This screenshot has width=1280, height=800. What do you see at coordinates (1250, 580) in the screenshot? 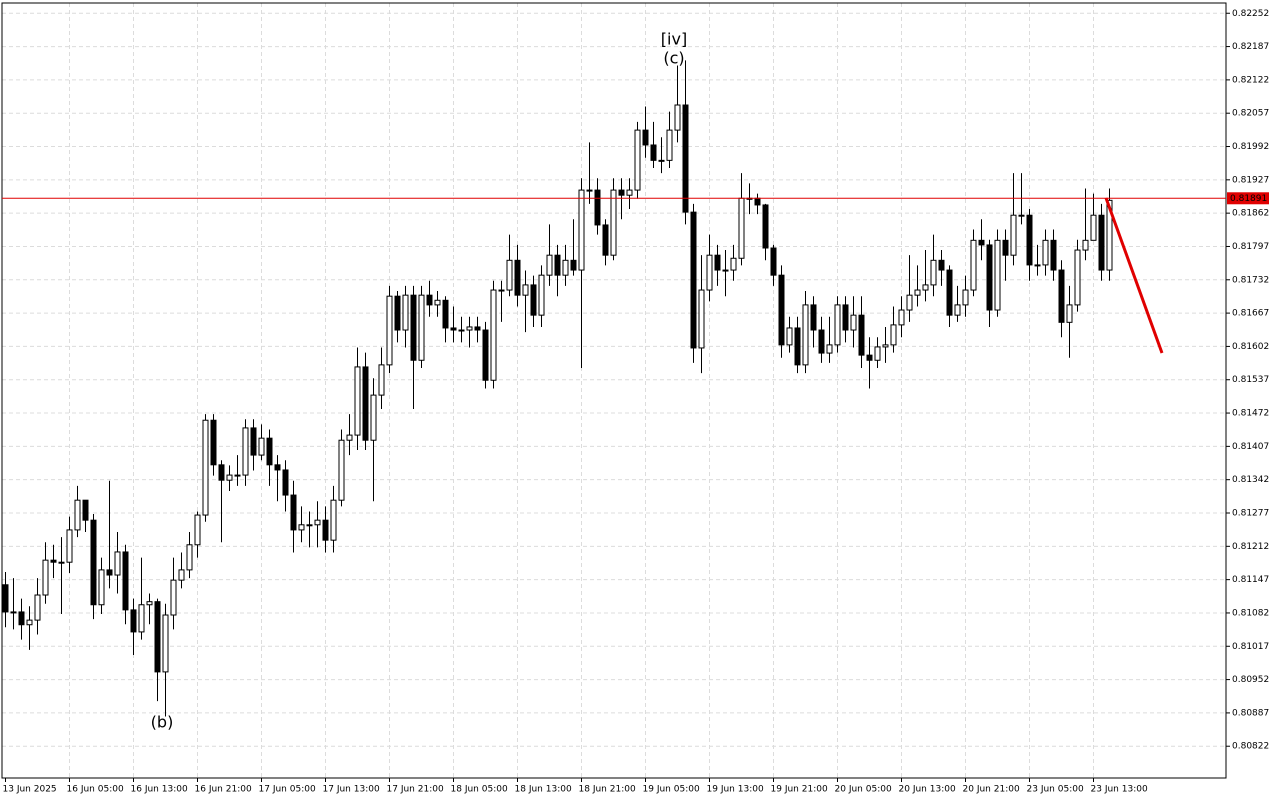
I see `y-tick-label: 0.81147` at bounding box center [1250, 580].